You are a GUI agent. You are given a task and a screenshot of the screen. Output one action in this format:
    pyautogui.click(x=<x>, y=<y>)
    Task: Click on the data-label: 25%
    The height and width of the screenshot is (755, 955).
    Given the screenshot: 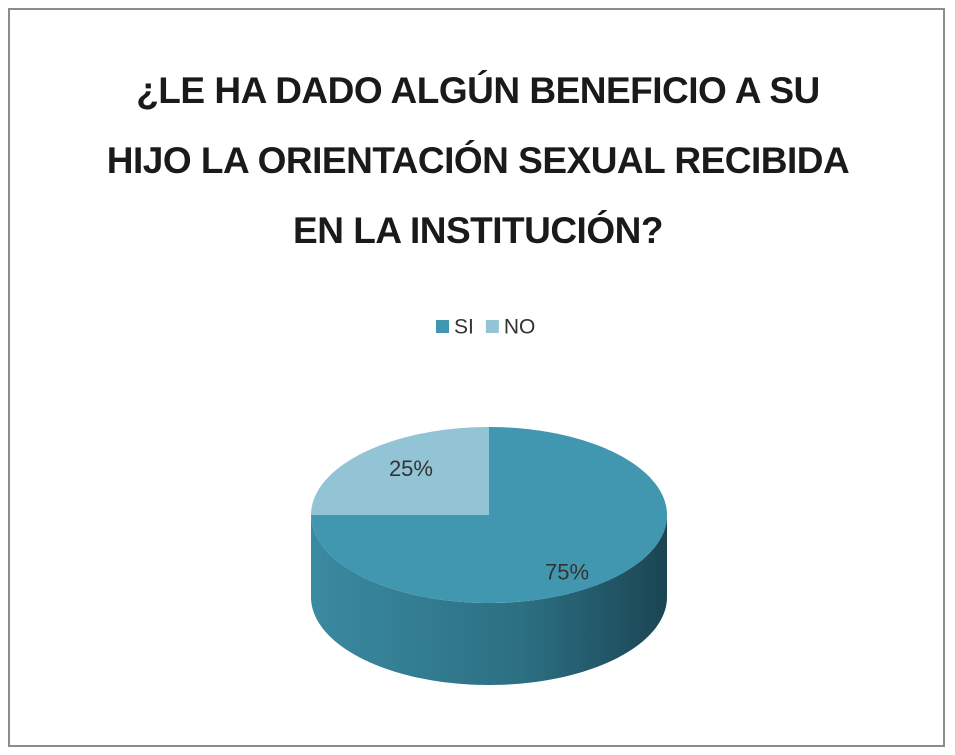 What is the action you would take?
    pyautogui.click(x=411, y=468)
    